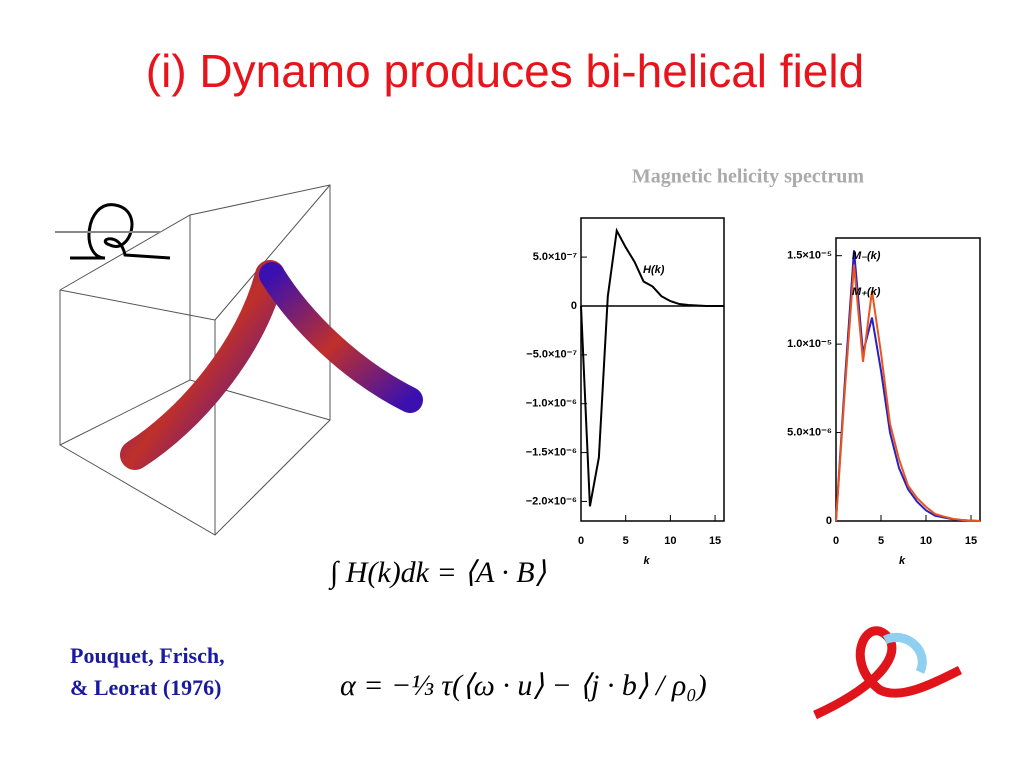  Describe the element at coordinates (748, 177) in the screenshot. I see `heading: Magnetic helicity spectrum` at that location.